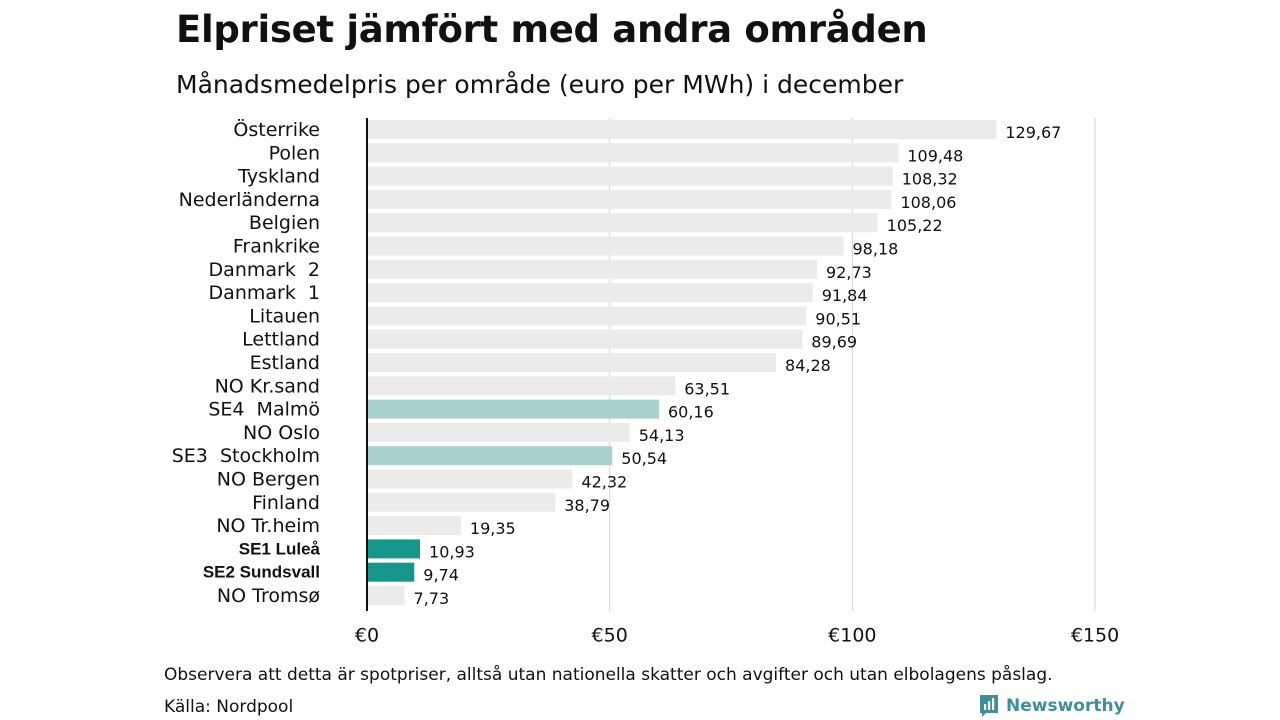 This screenshot has height=720, width=1280. What do you see at coordinates (268, 596) in the screenshot?
I see `category-label: NO Tromsø` at bounding box center [268, 596].